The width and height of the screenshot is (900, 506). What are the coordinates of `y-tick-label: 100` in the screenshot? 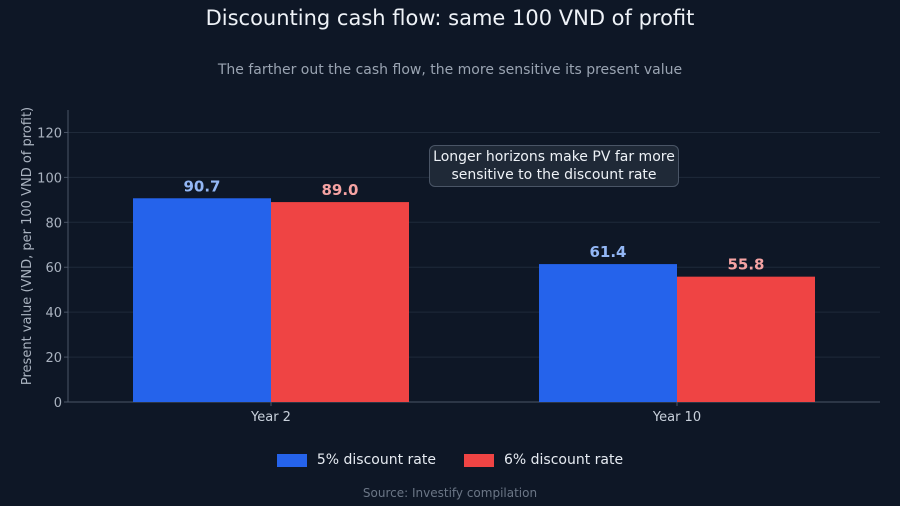 It's located at (49, 178).